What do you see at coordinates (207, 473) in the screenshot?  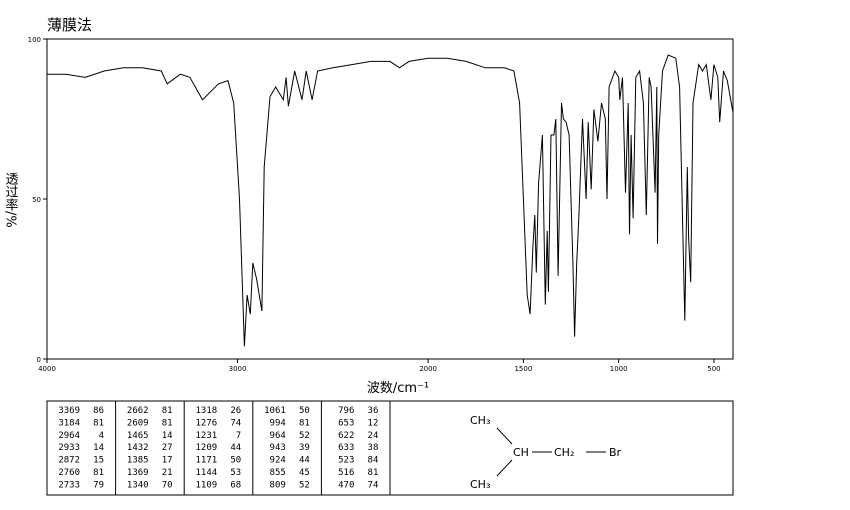 I see `peak-wavenumber: 1144` at bounding box center [207, 473].